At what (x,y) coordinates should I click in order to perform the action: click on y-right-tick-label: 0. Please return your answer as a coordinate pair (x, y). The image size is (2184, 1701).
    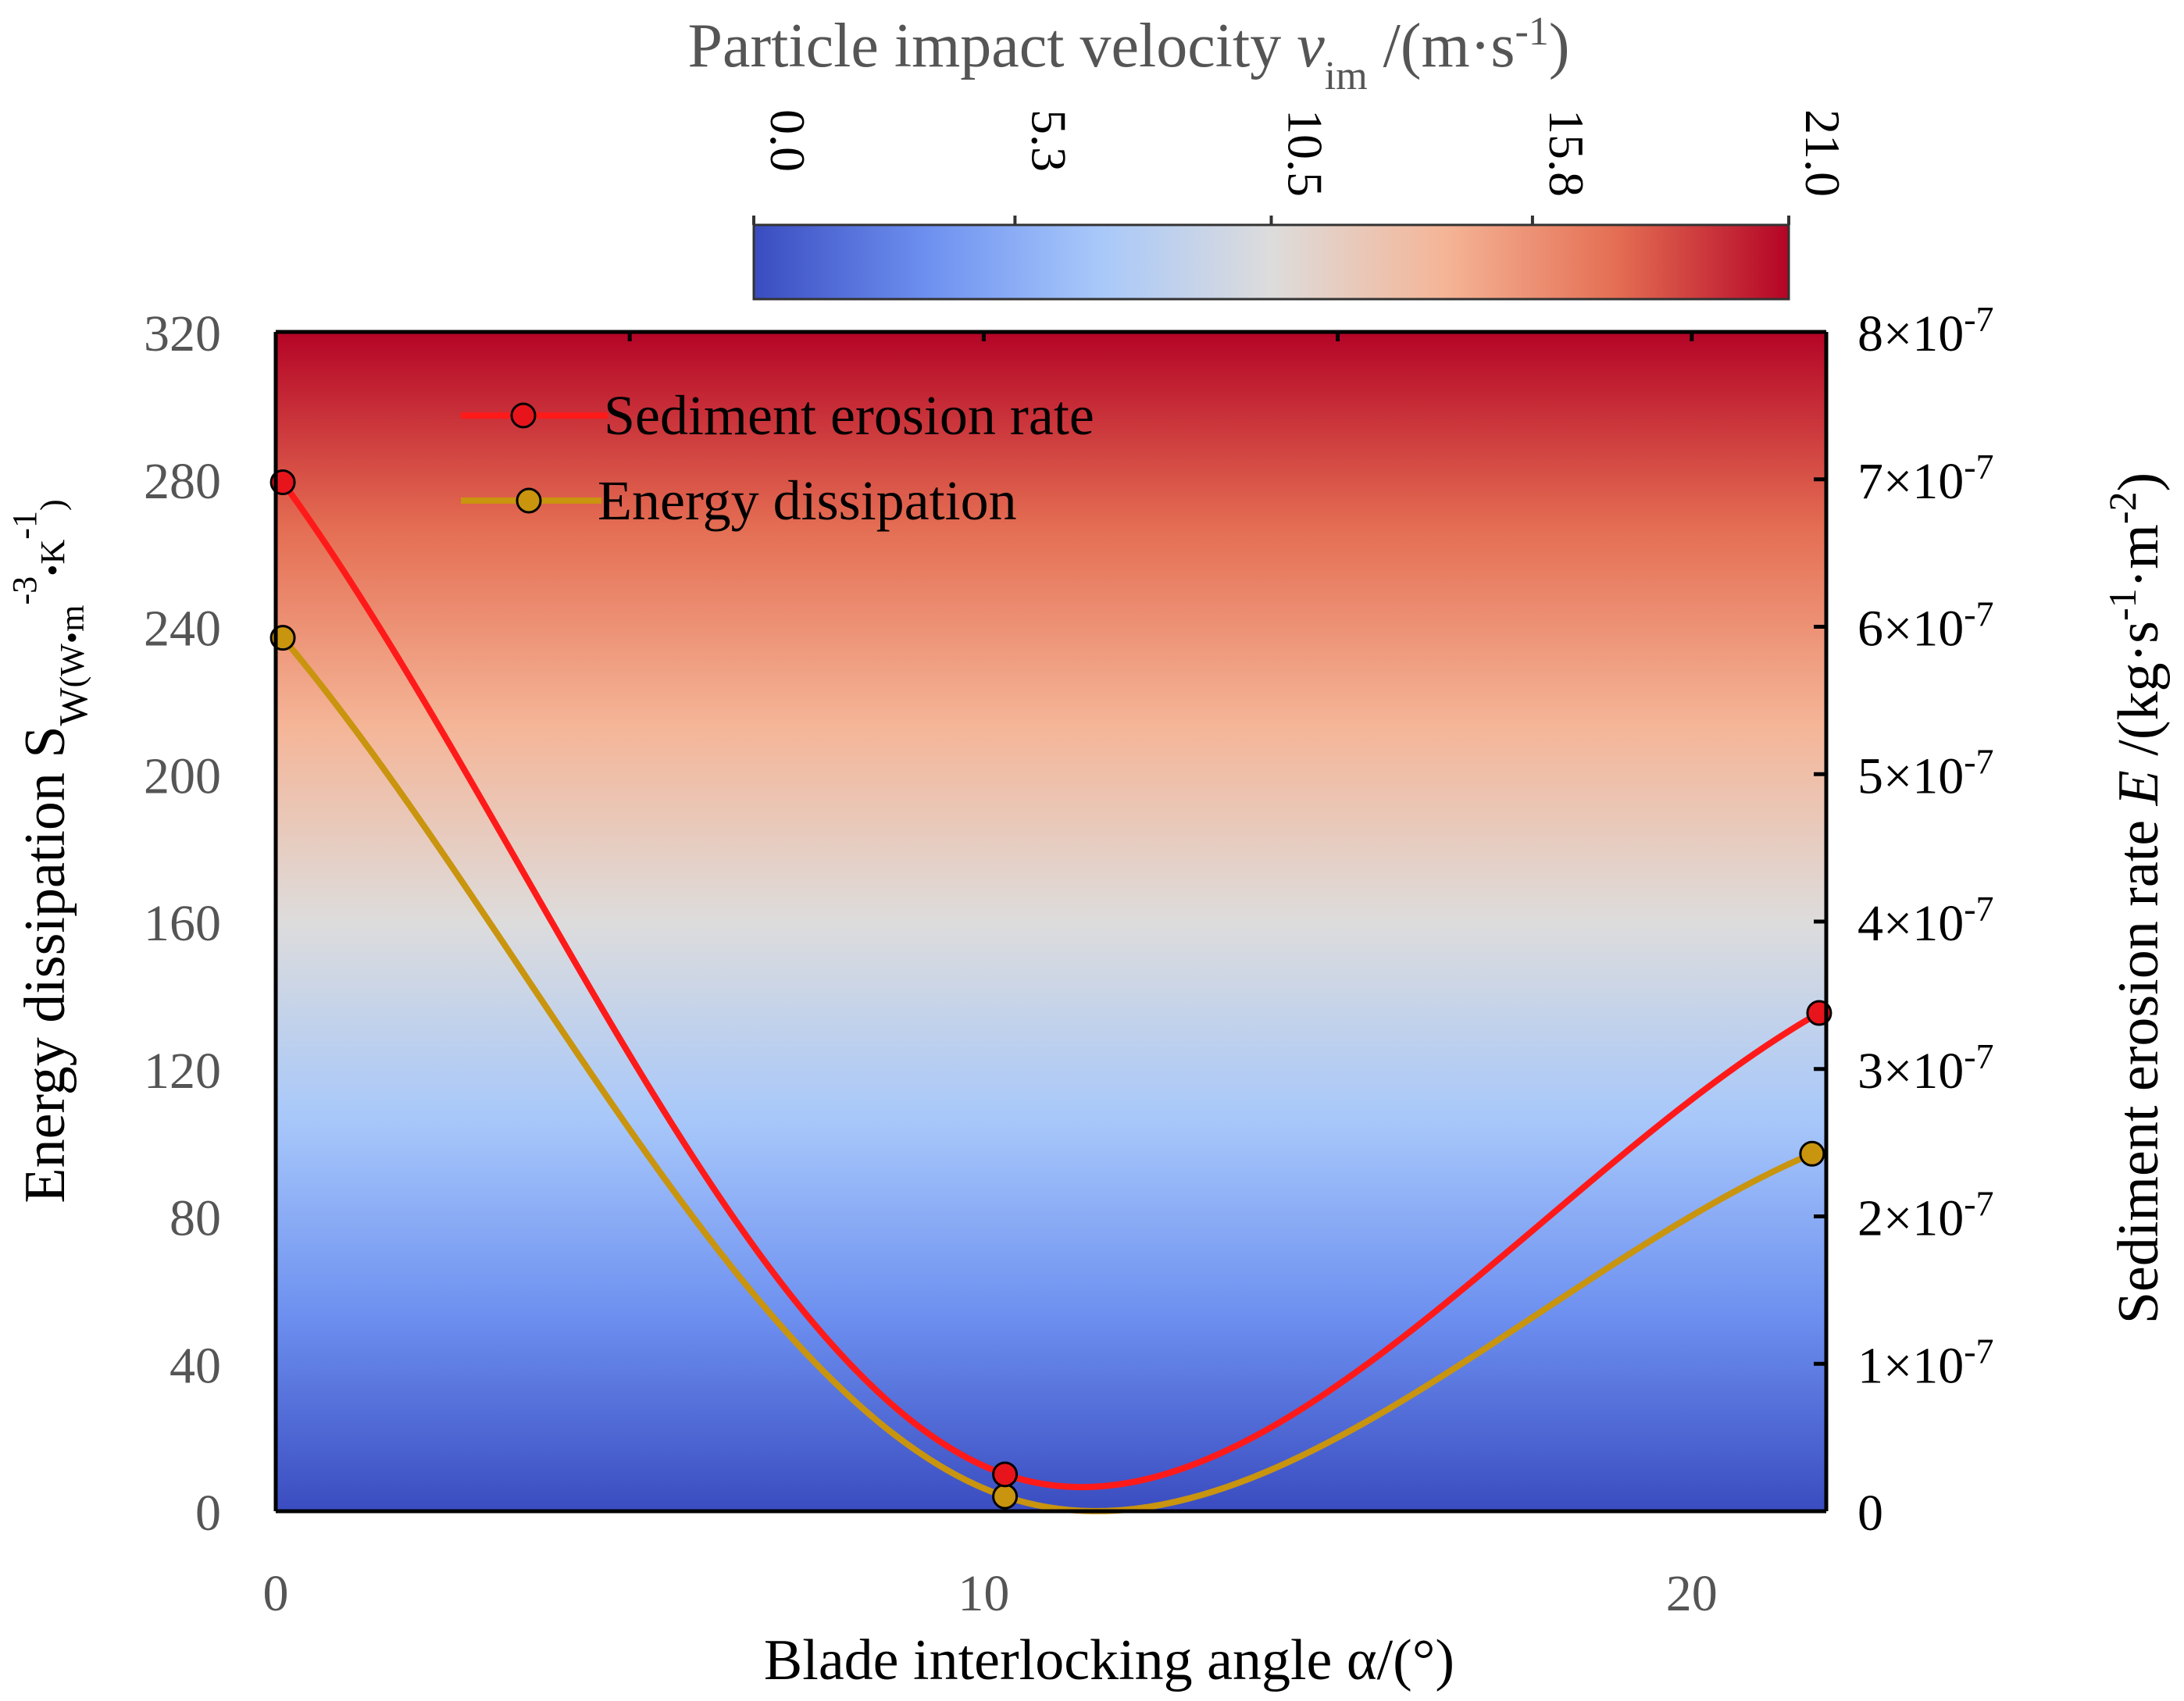
    Looking at the image, I should click on (1870, 1513).